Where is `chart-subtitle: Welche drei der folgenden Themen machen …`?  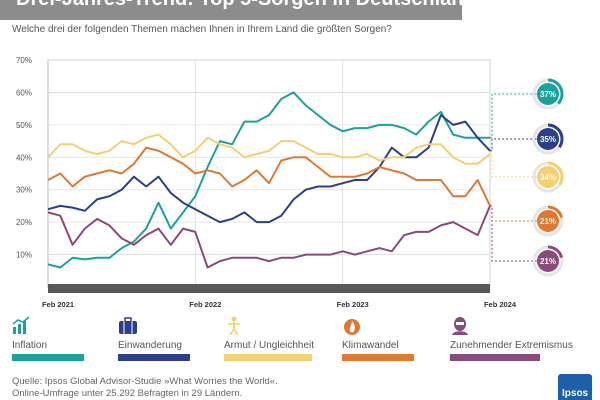 chart-subtitle: Welche drei der folgenden Themen machen … is located at coordinates (202, 29).